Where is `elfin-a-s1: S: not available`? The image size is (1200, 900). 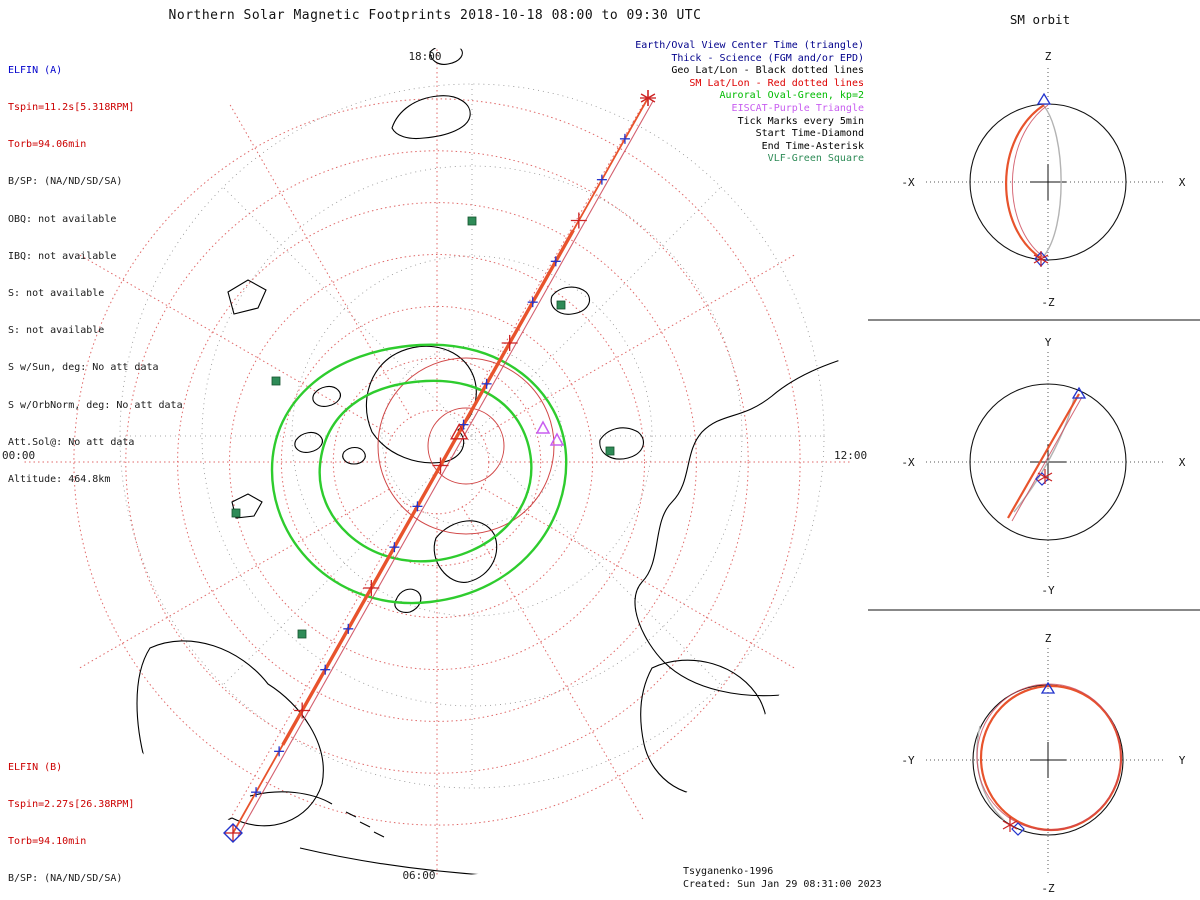 elfin-a-s1: S: not available is located at coordinates (56, 294).